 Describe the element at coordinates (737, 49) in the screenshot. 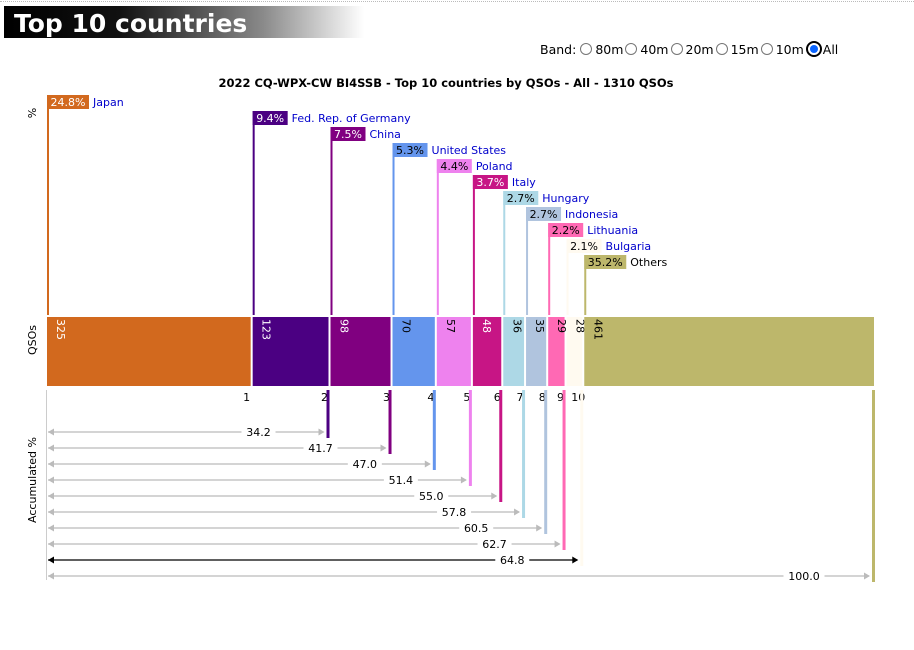

I see `band-option-15m: 15m` at that location.